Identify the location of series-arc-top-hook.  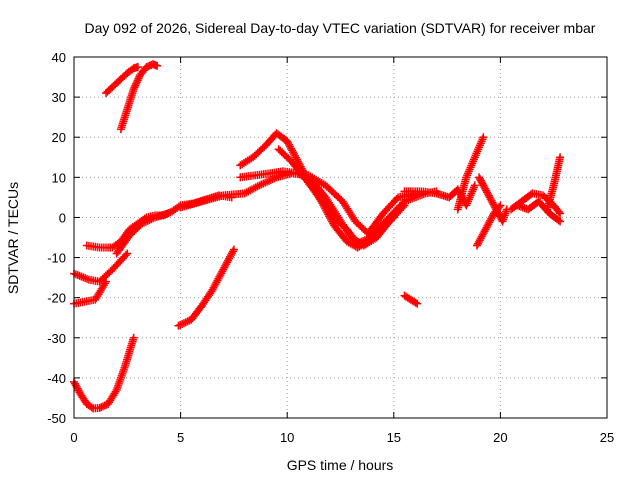
(139, 97).